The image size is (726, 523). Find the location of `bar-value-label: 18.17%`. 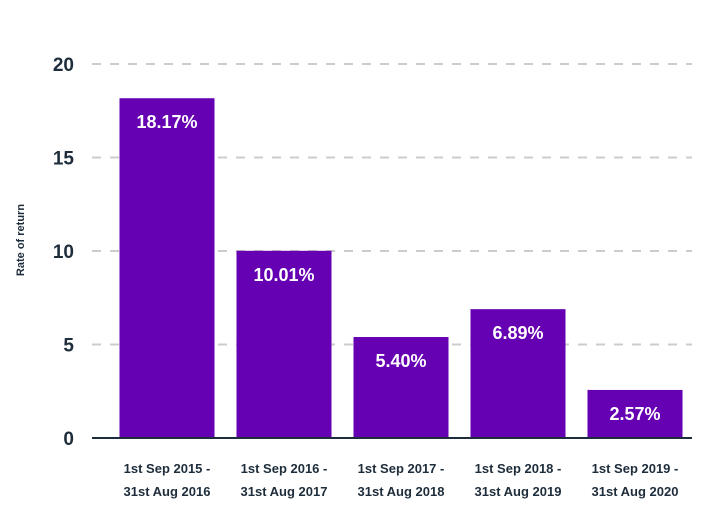

bar-value-label: 18.17% is located at coordinates (166, 122).